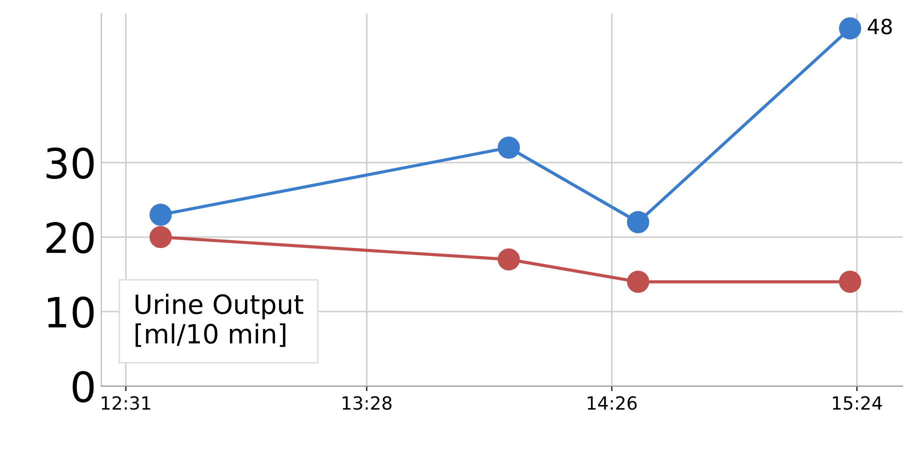  What do you see at coordinates (70, 163) in the screenshot?
I see `y-tick-label: 30` at bounding box center [70, 163].